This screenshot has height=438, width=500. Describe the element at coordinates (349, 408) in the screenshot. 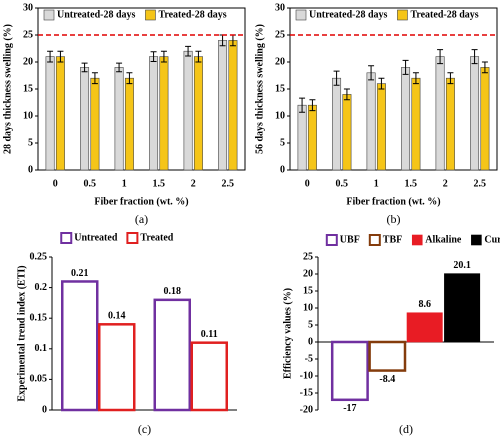

I see `data-label: -17` at that location.